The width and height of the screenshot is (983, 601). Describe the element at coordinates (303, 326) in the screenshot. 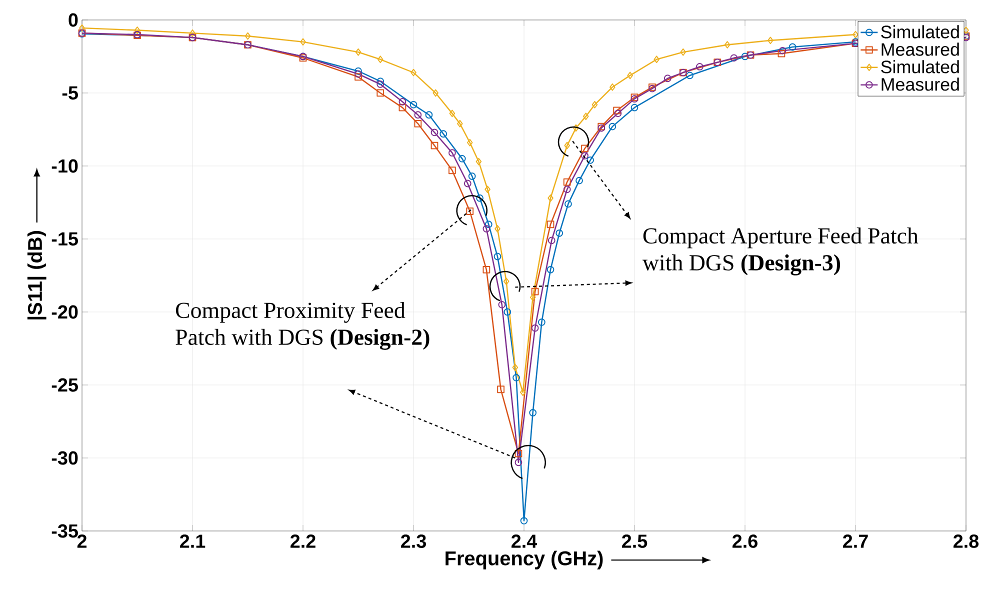

I see `annotation: Compact Proximity Feed Patch with DGS (Design-2)` at that location.